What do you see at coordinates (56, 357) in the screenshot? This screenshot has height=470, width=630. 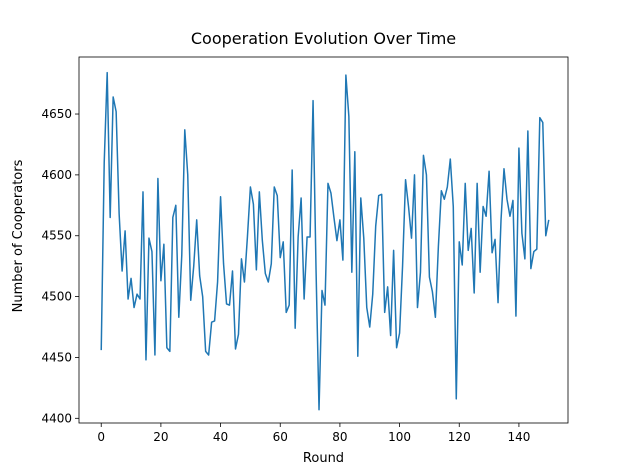 I see `y-tick-label: 4450` at bounding box center [56, 357].